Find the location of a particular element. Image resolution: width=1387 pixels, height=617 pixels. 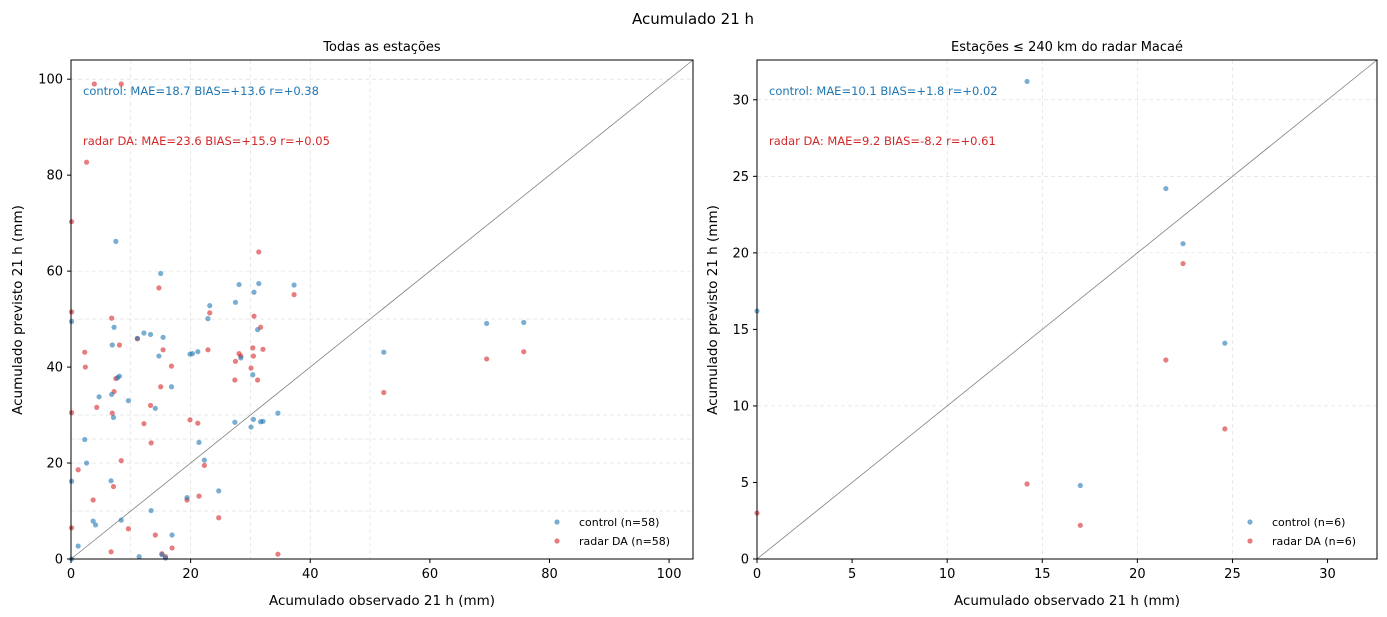

legend-right: control (n=6) radar DA (n=6) is located at coordinates (1301, 532).